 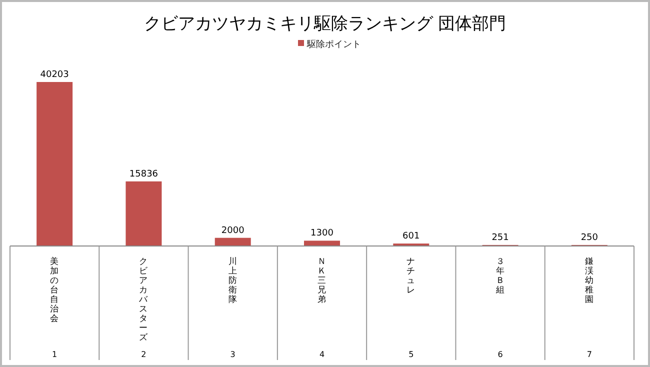 I want to click on x-tick-label: ＮＫ三兄弟, so click(x=322, y=281).